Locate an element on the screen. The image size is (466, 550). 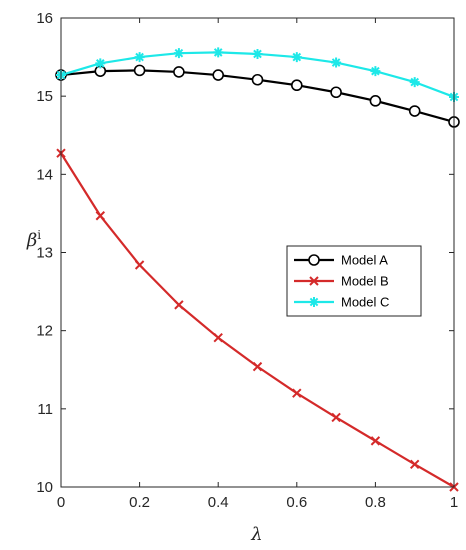
legend-label-model-a: Model A is located at coordinates (364, 260).